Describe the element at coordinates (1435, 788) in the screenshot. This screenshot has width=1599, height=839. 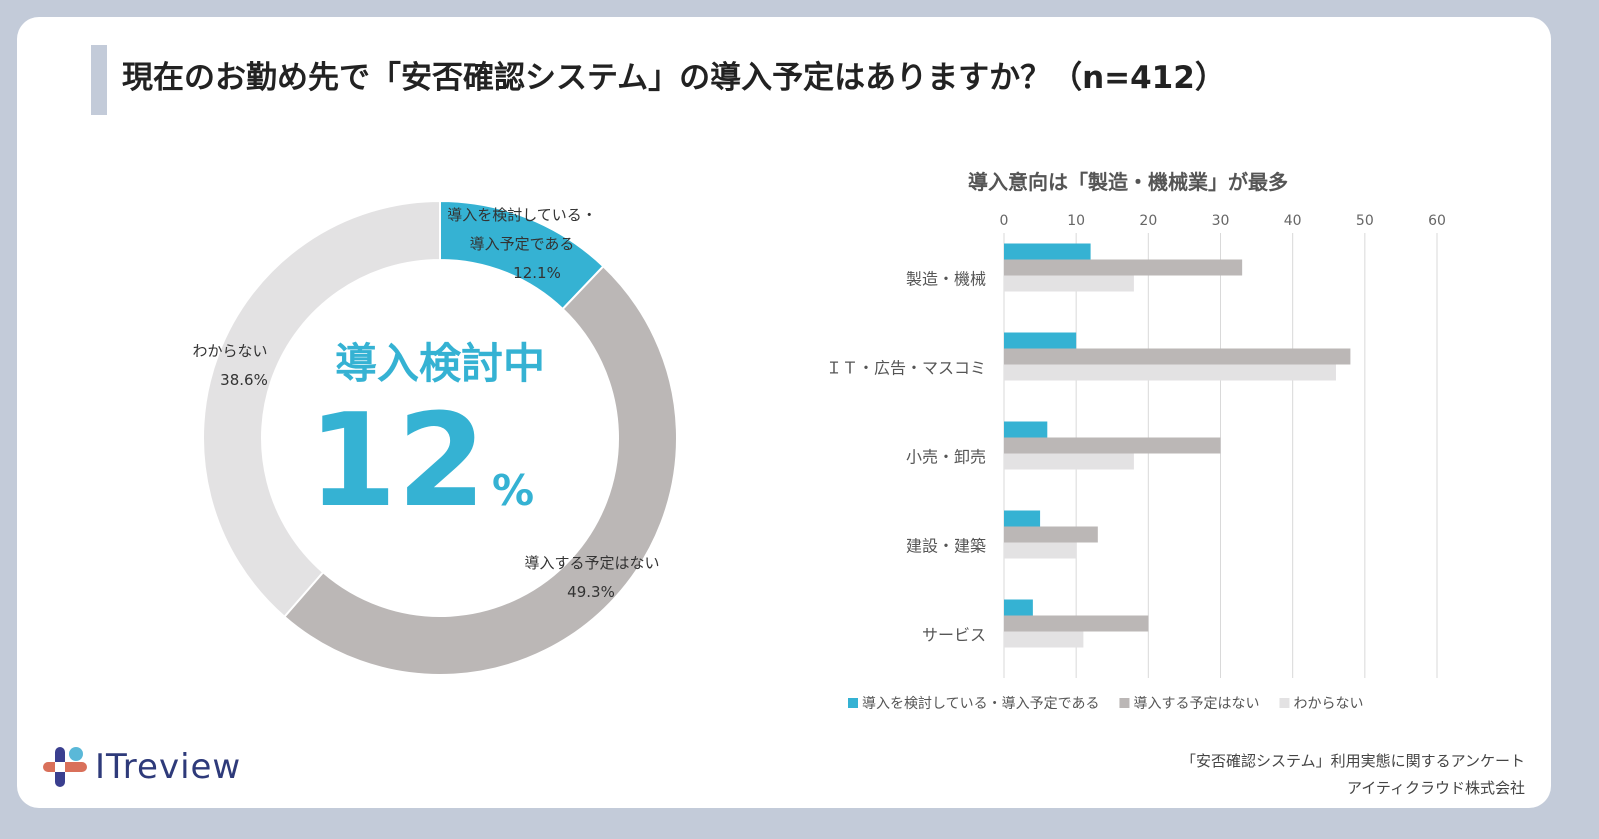
I see `footer-company: アイティクラウド株式会社` at that location.